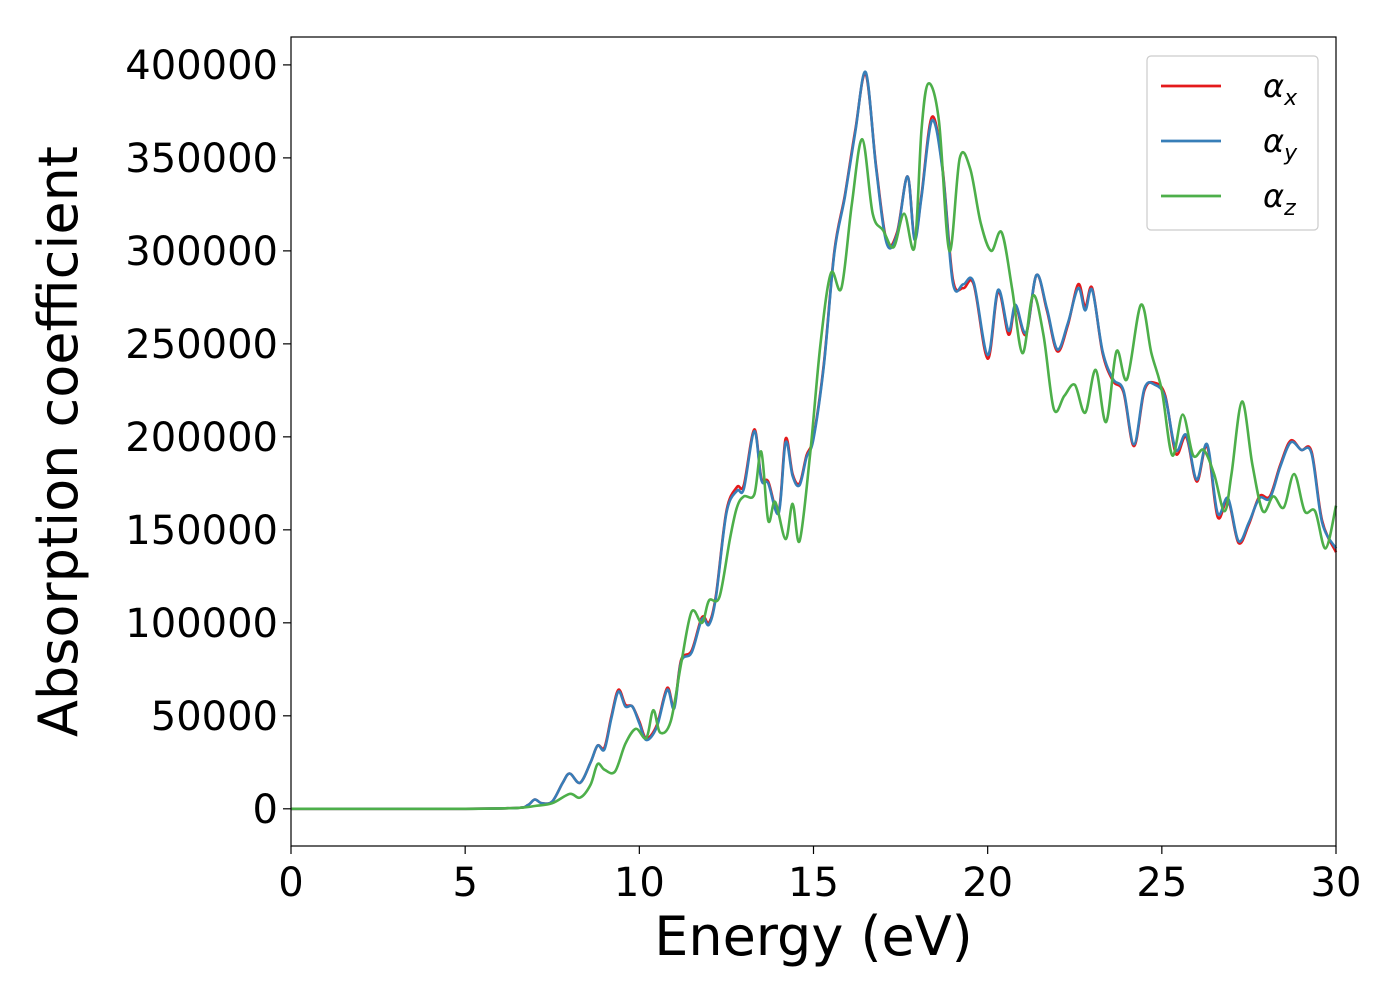  I want to click on legend-label-z: αz, so click(1279, 199).